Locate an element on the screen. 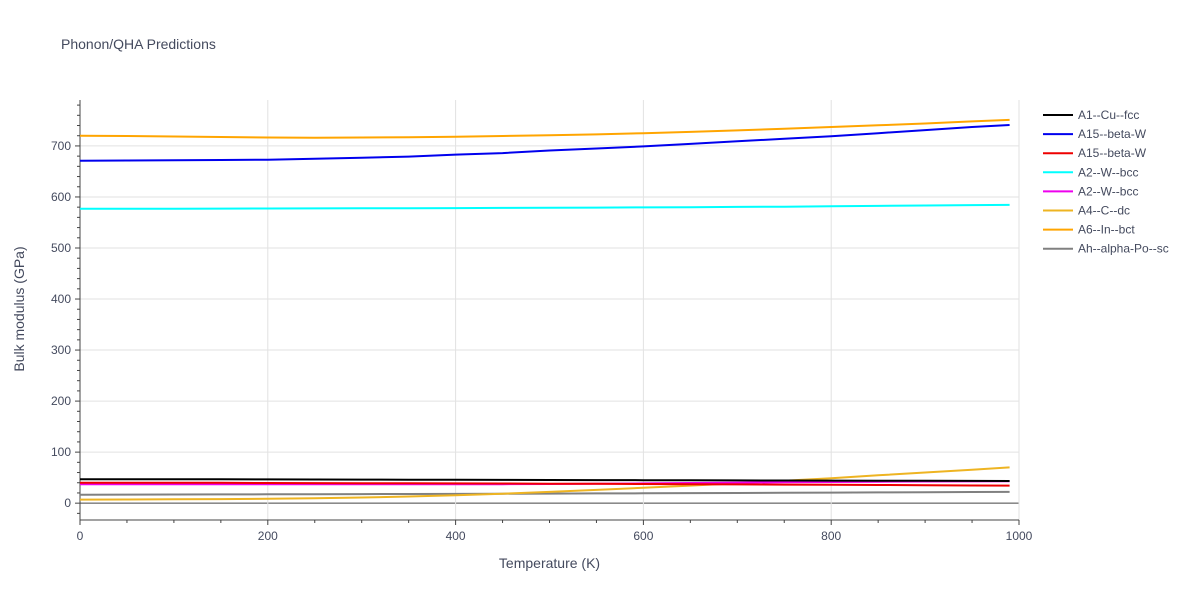  legend-label: A4--C--dc is located at coordinates (1104, 211).